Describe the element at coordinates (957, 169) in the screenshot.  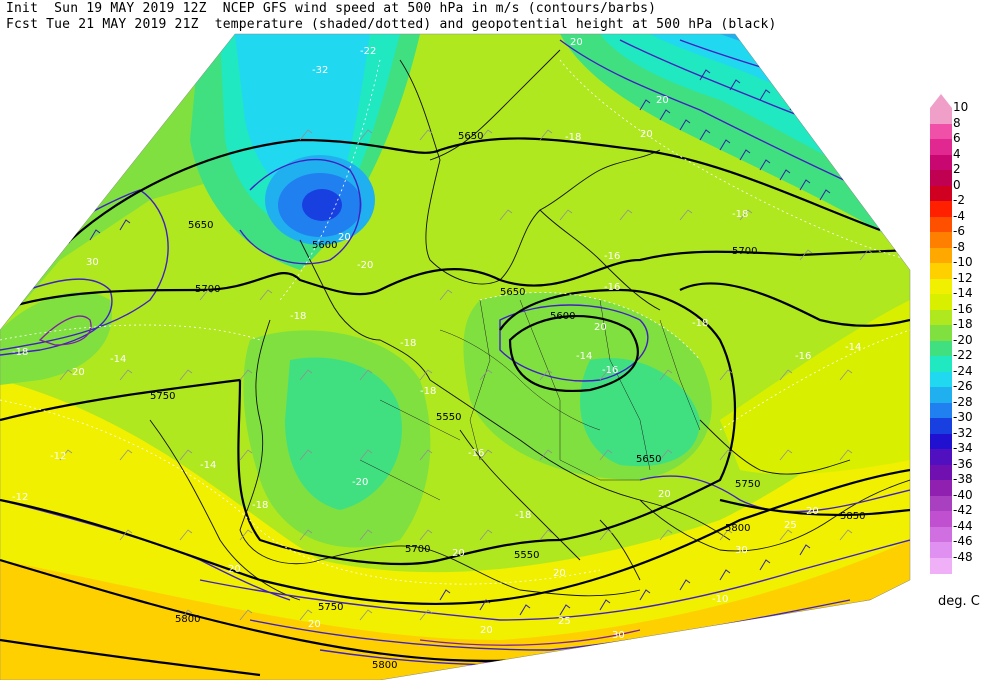
I see `colorbar-label: 2` at that location.